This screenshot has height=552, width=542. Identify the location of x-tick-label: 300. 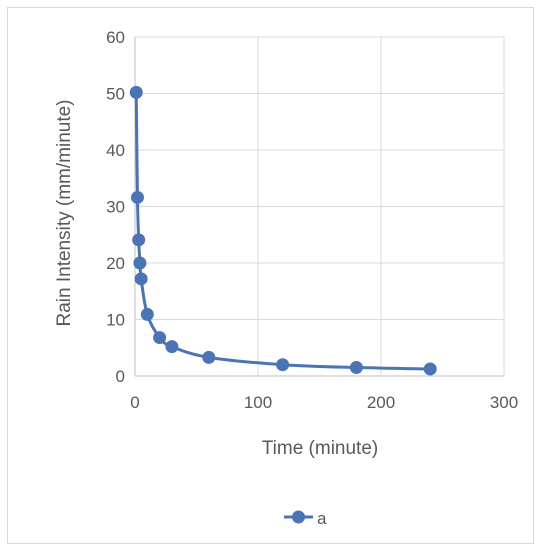
(504, 402).